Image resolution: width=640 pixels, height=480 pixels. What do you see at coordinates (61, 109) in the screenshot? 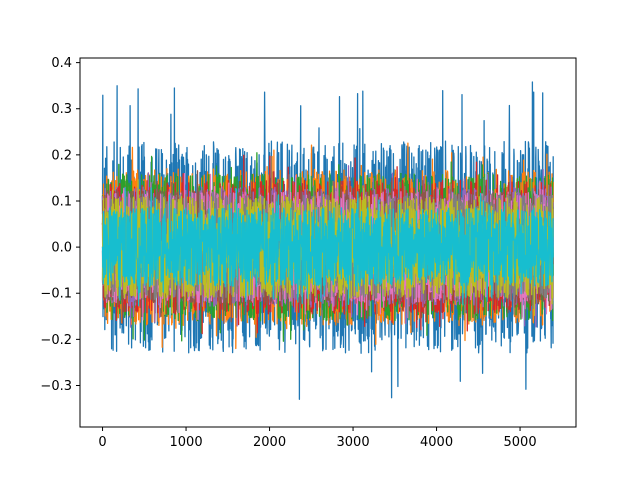
I see `y-tick-label: 0.3` at bounding box center [61, 109].